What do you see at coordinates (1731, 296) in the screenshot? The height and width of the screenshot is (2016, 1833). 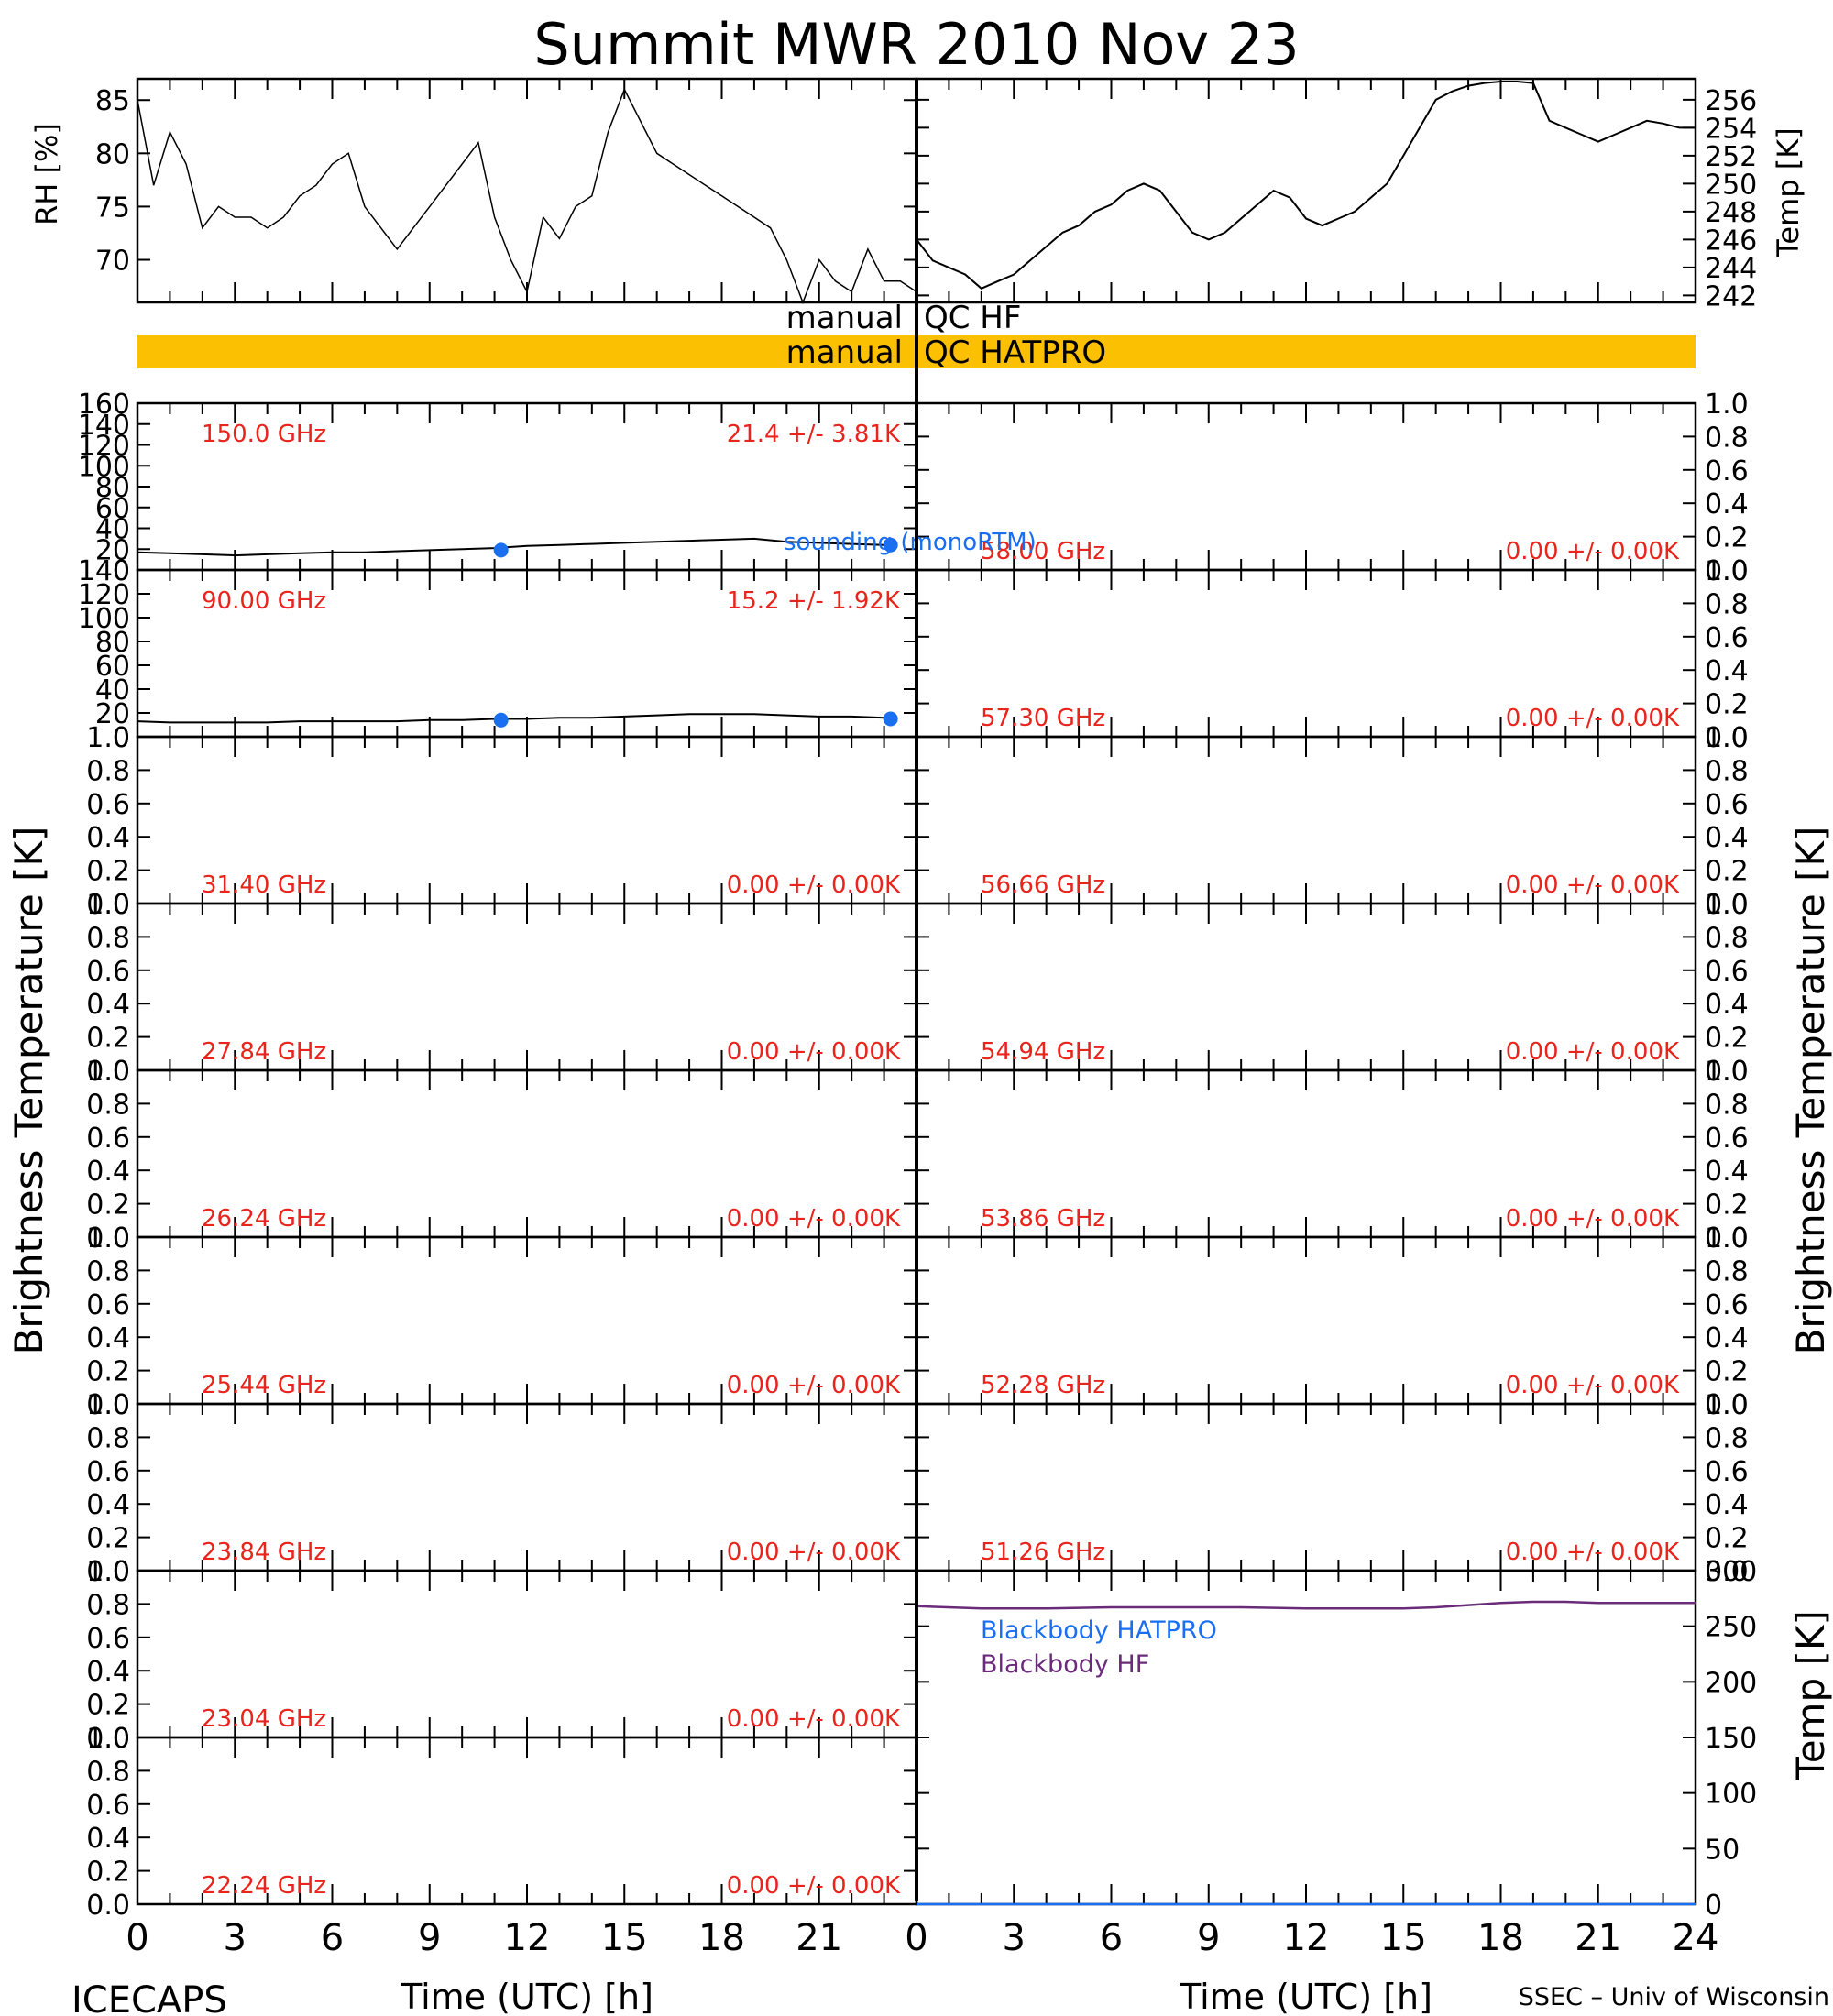 I see `temp-ytick-label: 242` at bounding box center [1731, 296].